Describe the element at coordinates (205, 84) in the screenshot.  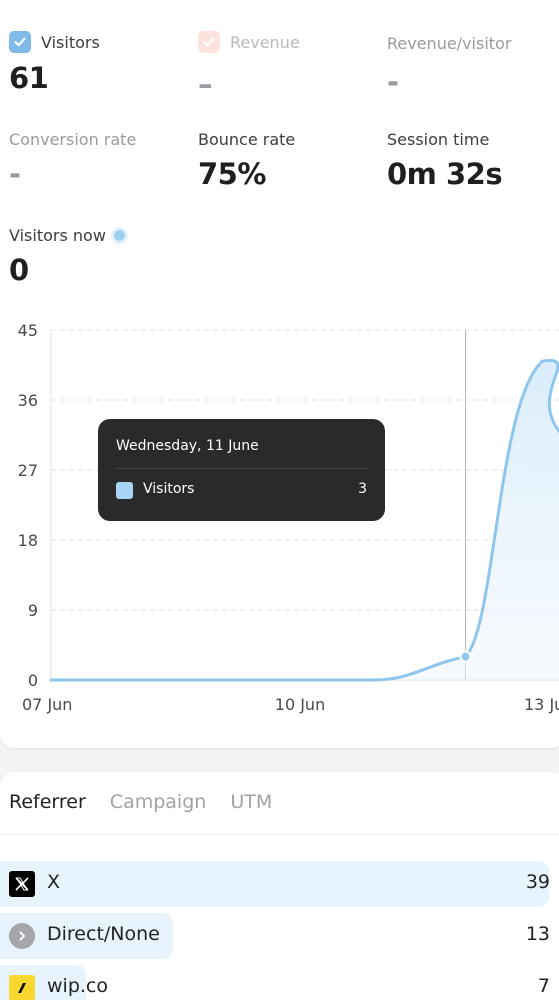
I see `revenue-value: –` at that location.